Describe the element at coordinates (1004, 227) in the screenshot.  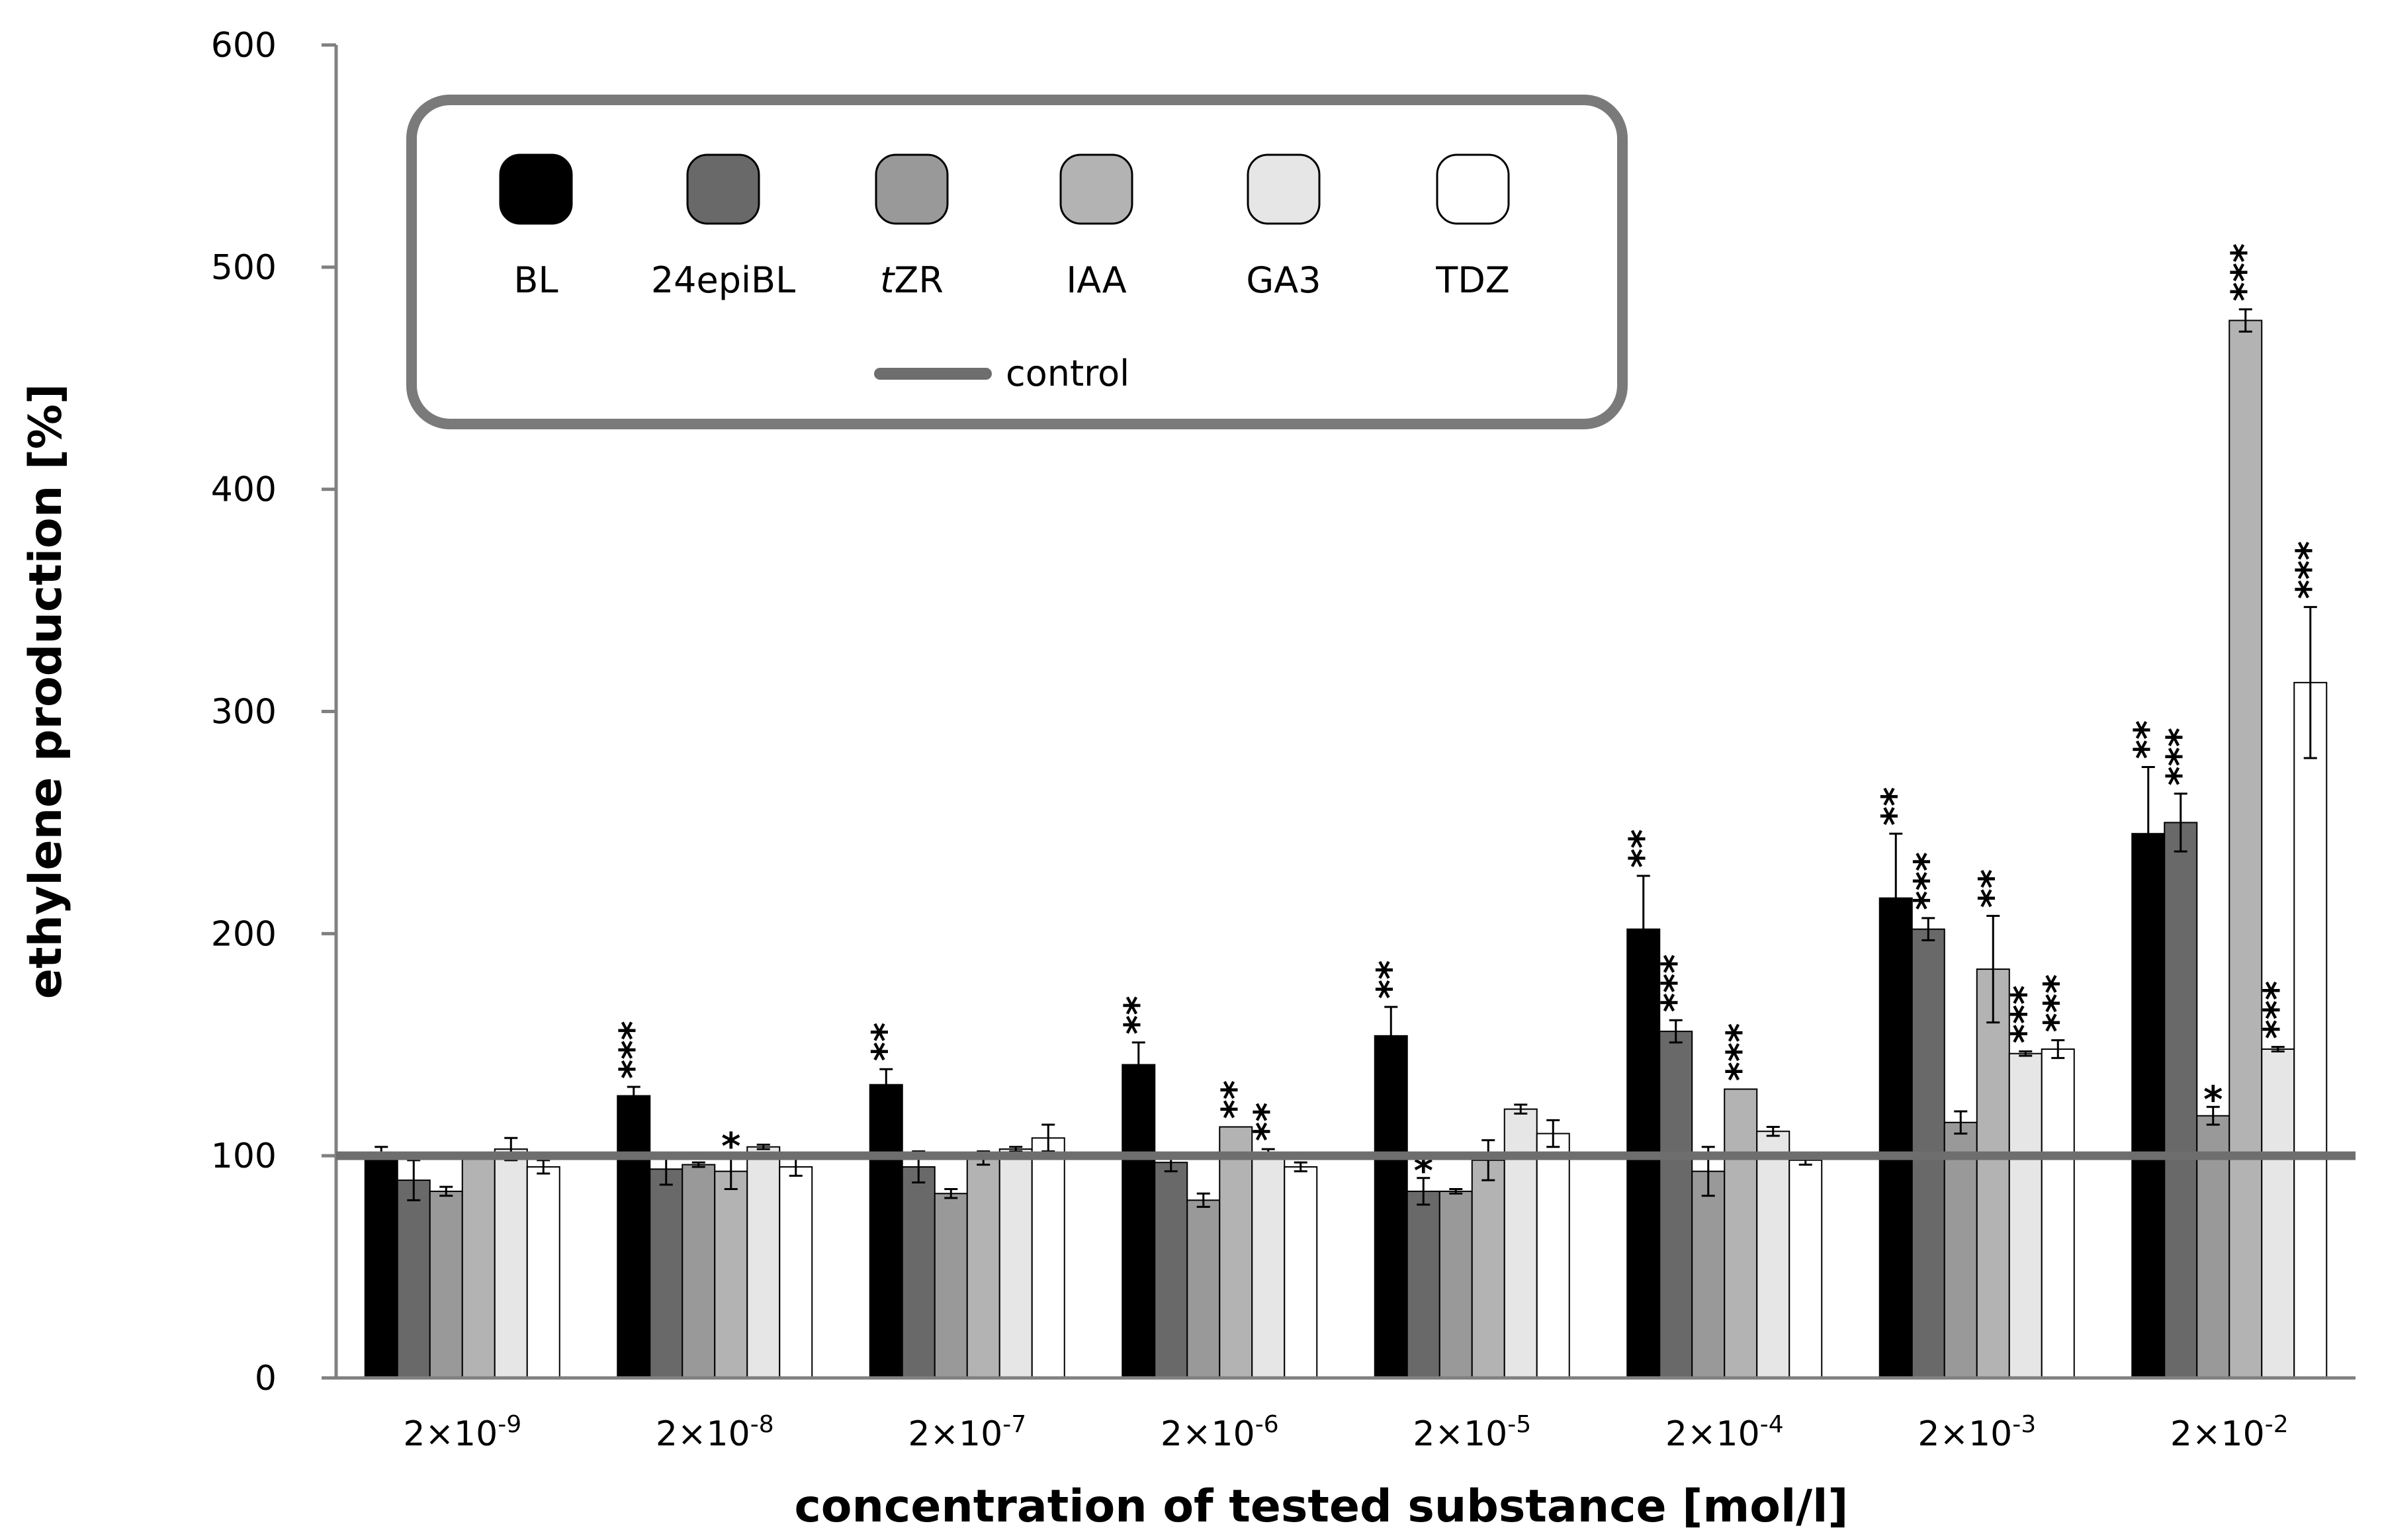
I see `legend-items: BL 24epiBL tZR IAA GA3 TDZ` at that location.